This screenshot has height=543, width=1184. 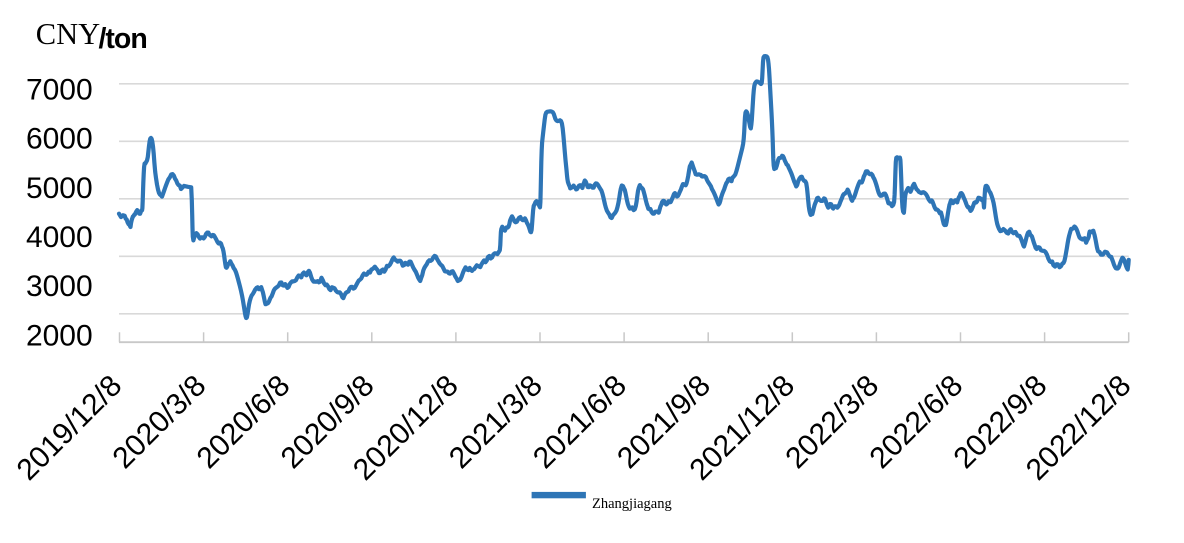 I want to click on svg-text: Zhangjiagang, so click(x=632, y=504).